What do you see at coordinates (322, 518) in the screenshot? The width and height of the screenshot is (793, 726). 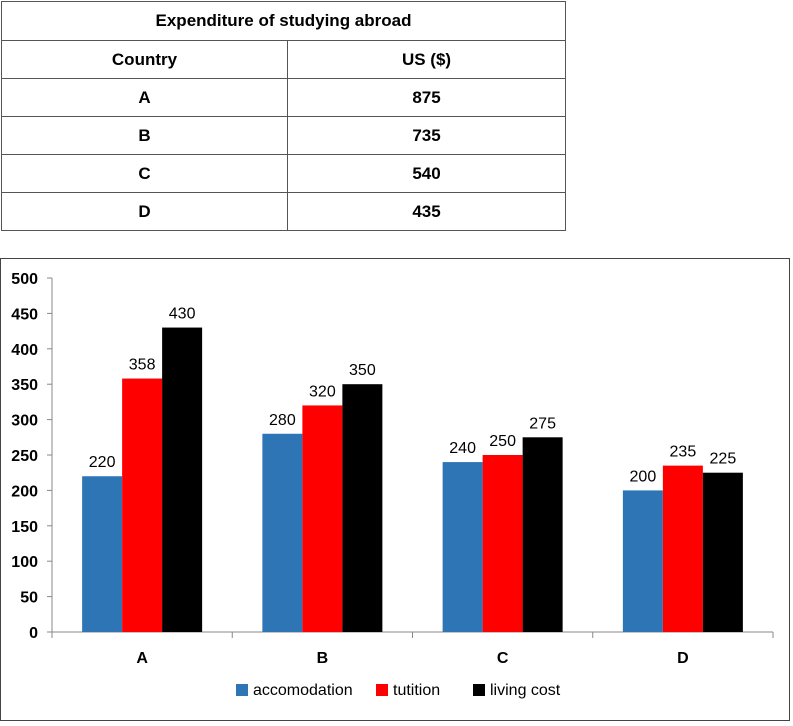 I see `bar-tutition-B` at bounding box center [322, 518].